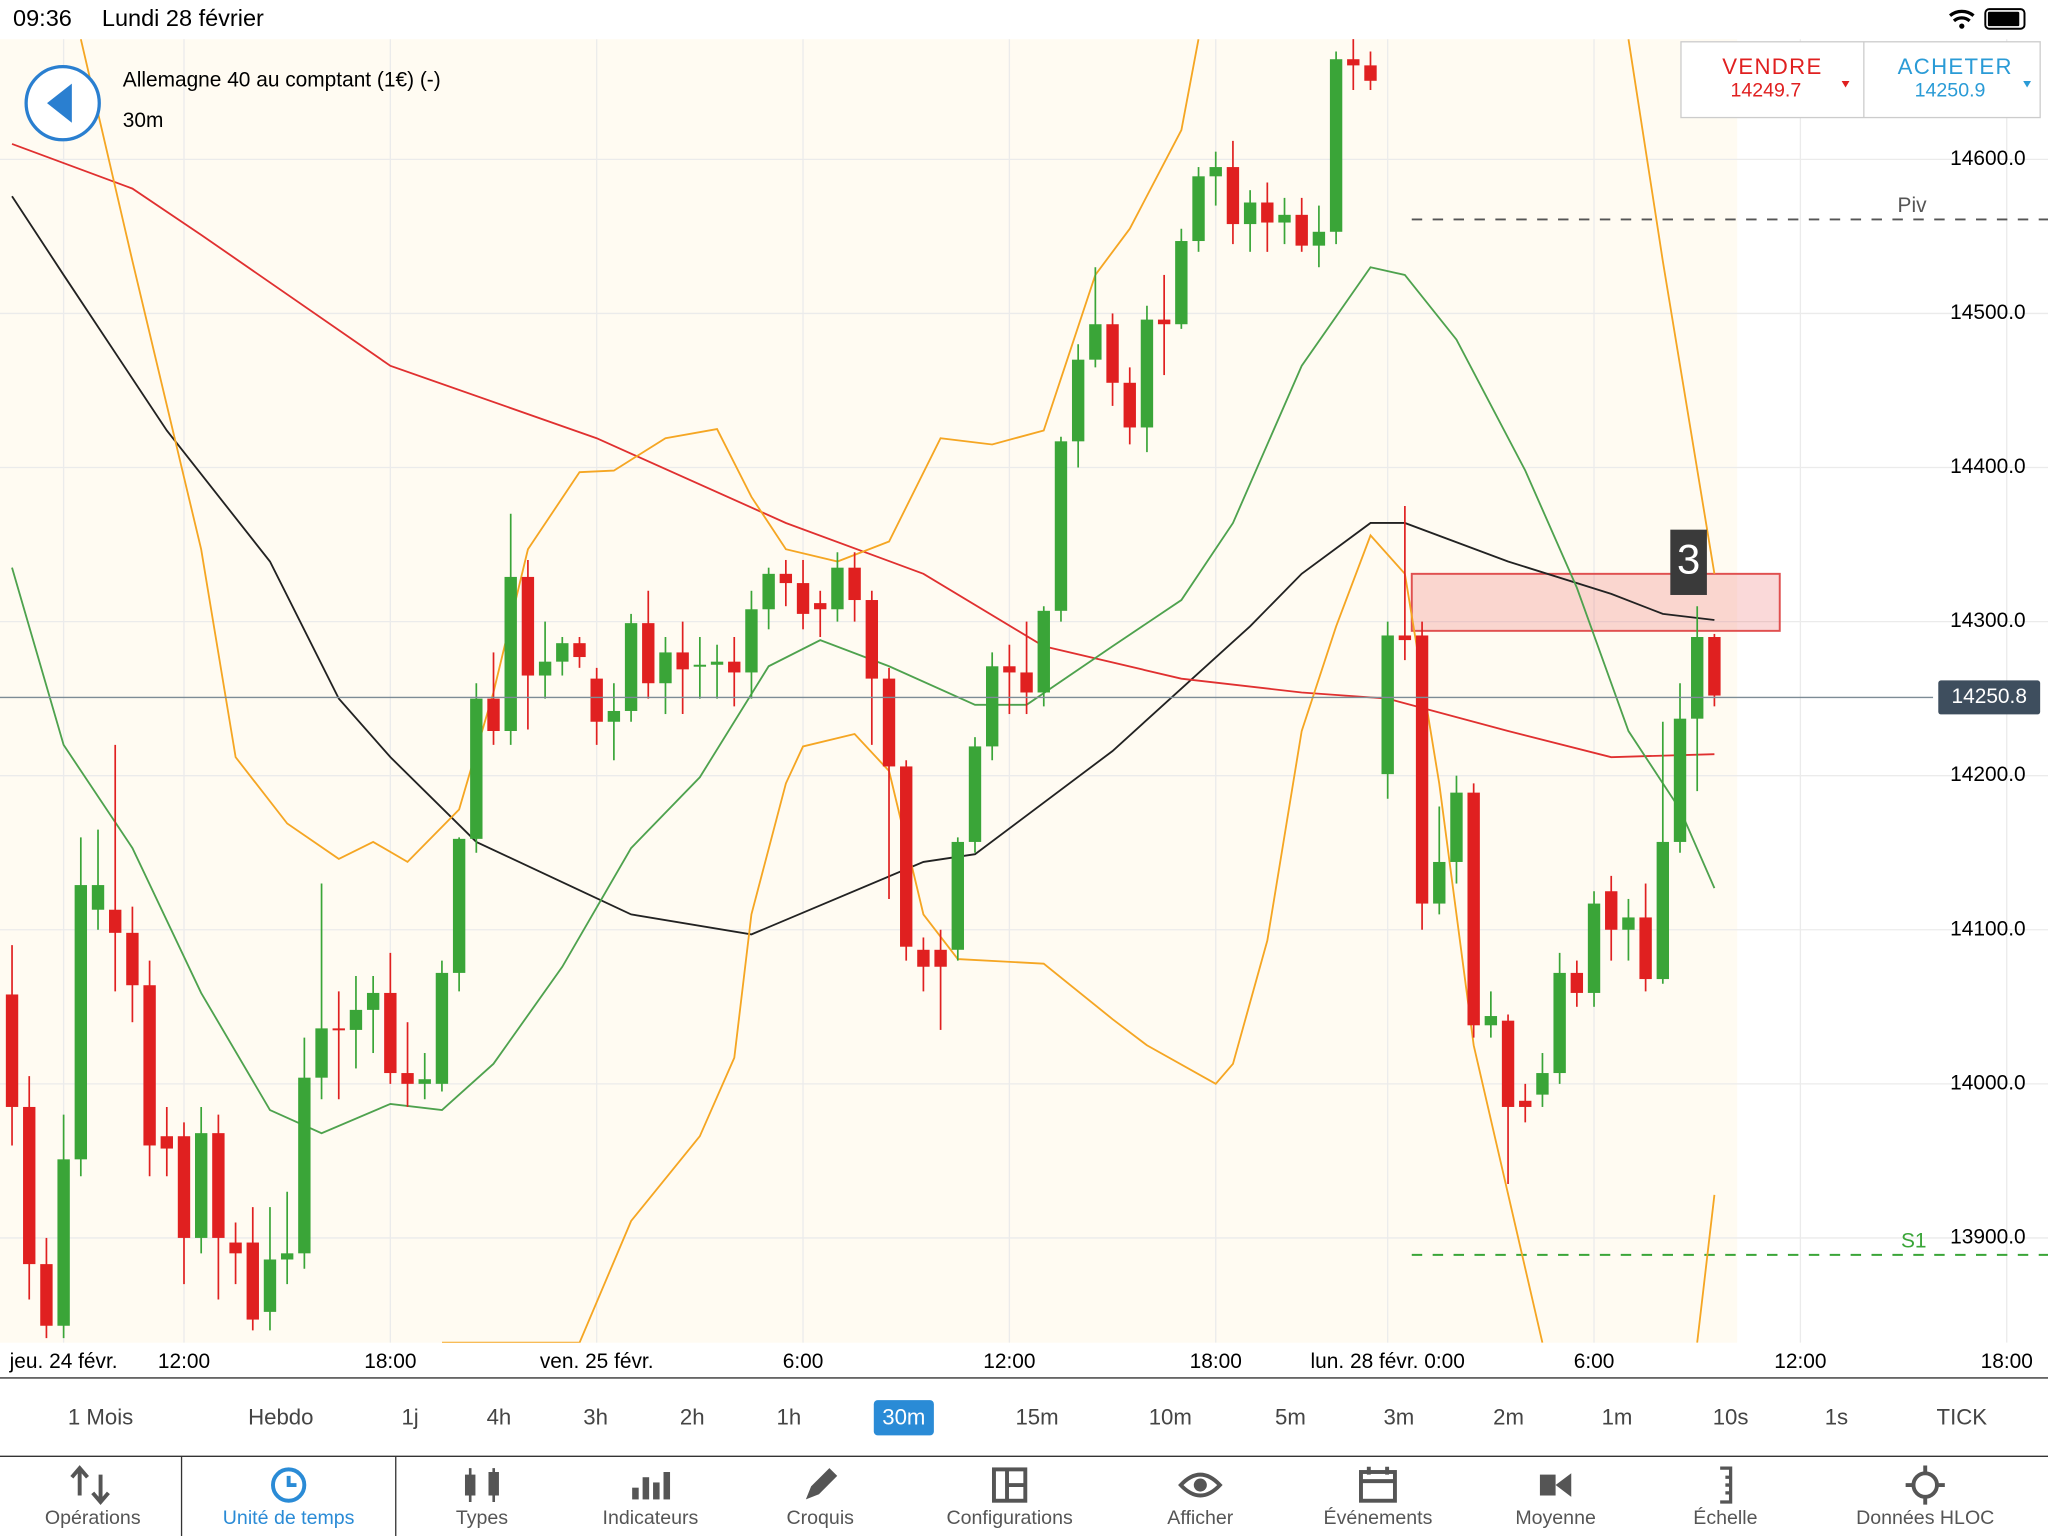 The height and width of the screenshot is (1536, 2048). What do you see at coordinates (409, 1416) in the screenshot?
I see `timeframe-option: 1j` at bounding box center [409, 1416].